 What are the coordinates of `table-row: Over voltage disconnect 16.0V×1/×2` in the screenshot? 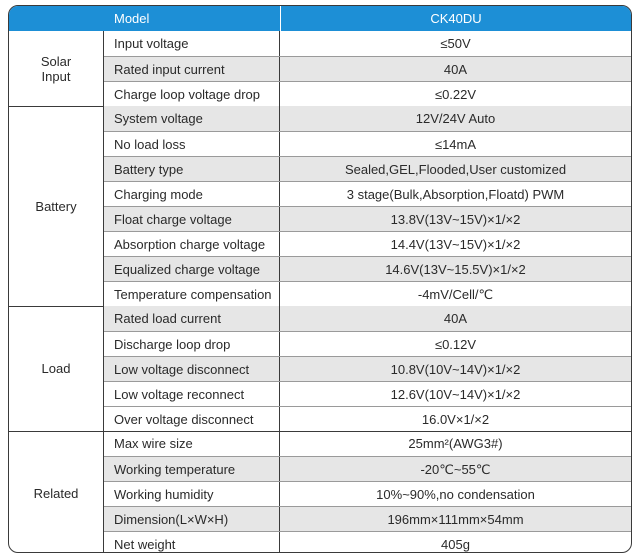 It's located at (367, 419).